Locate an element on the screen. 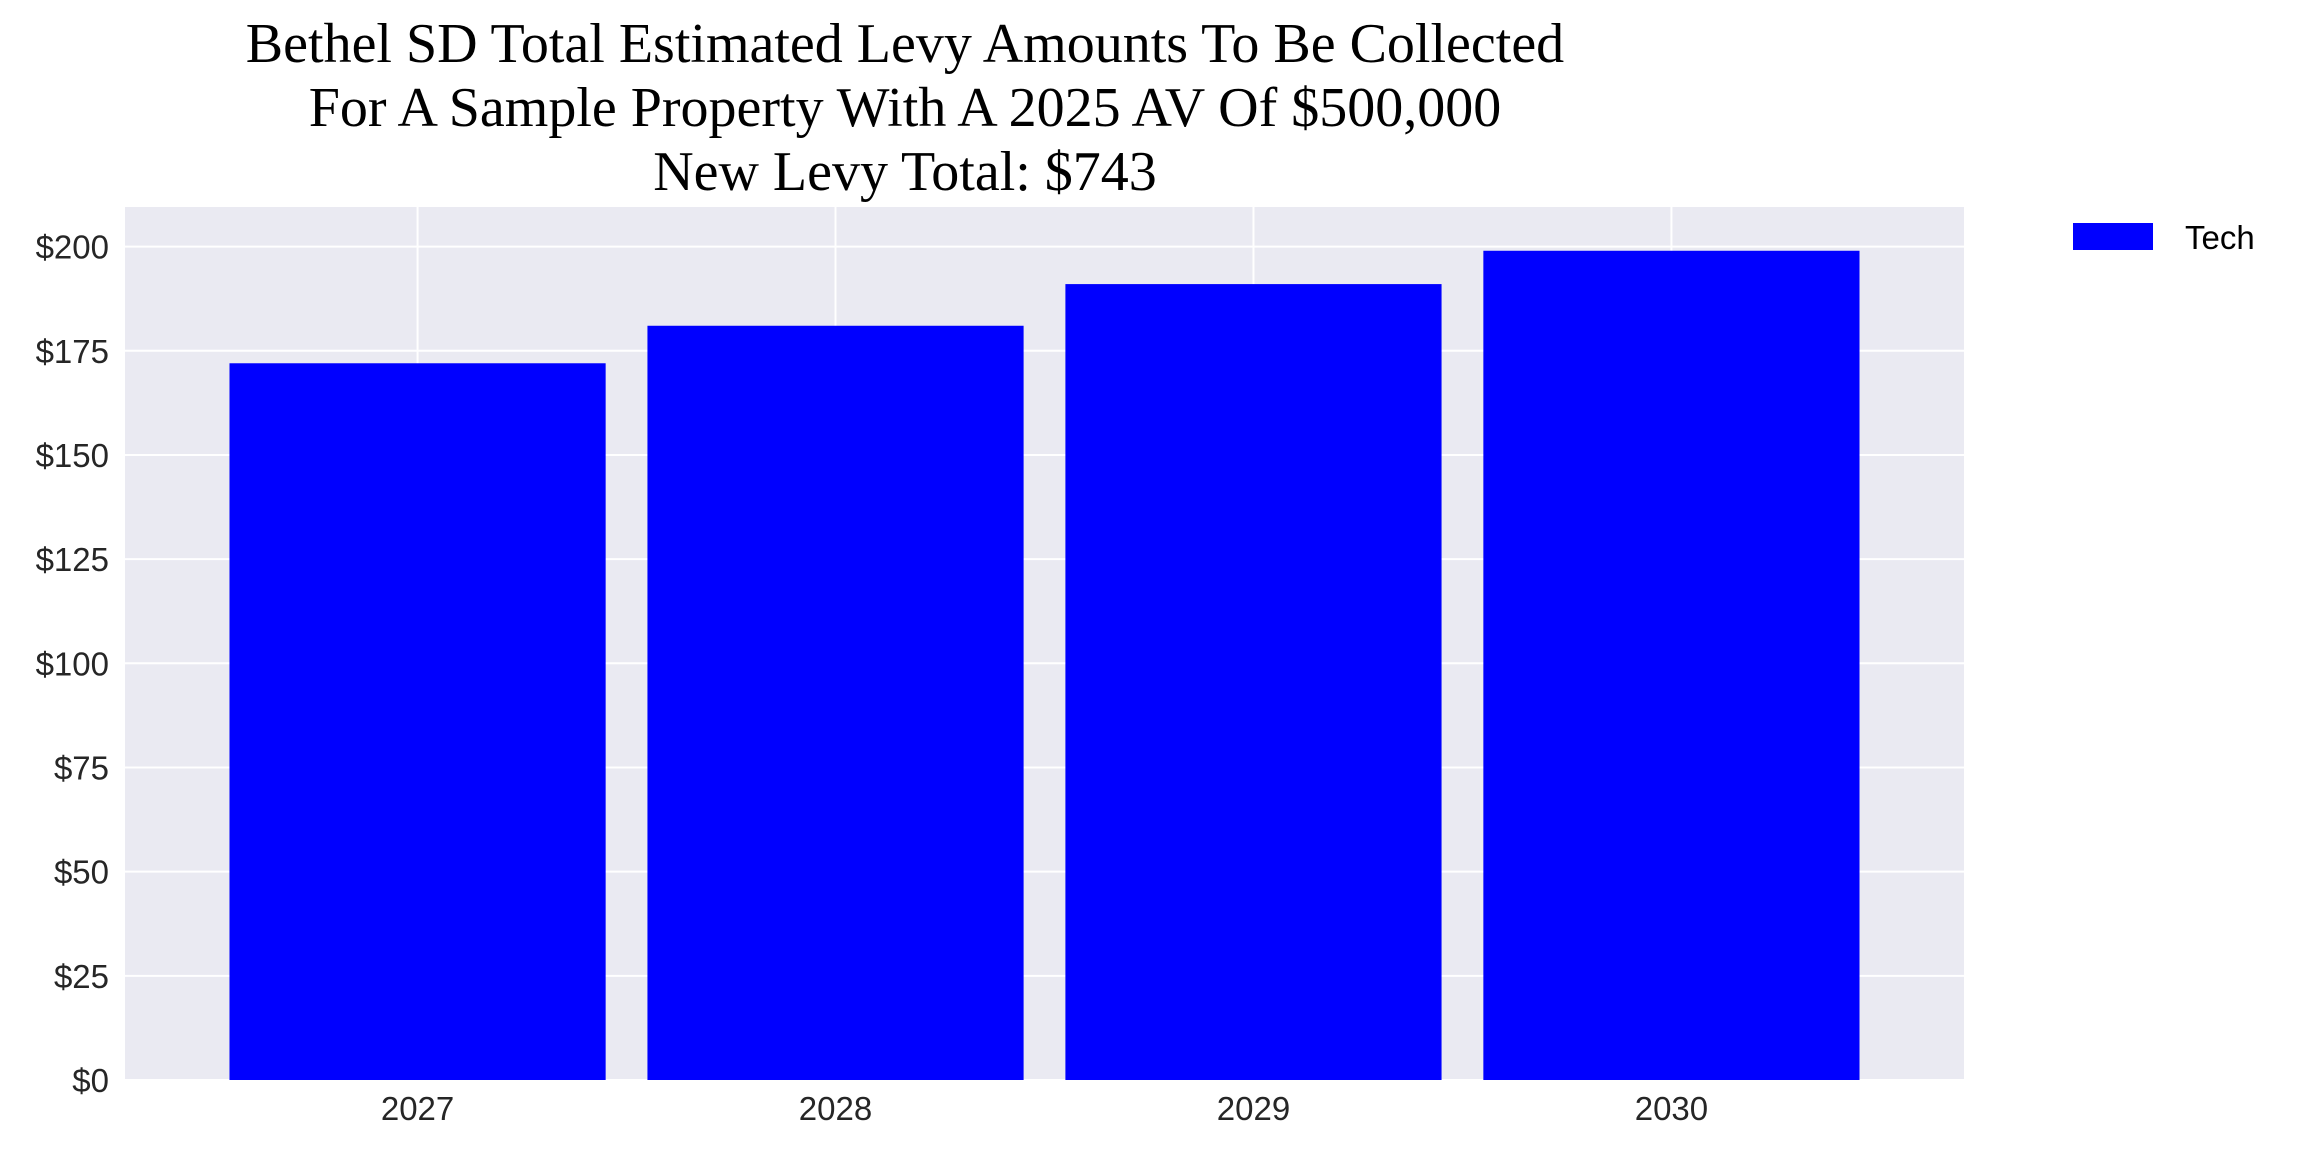 The width and height of the screenshot is (2304, 1152). y-ticks: $0 $25 $50 $75 $100 $125 $150 $175 $200 is located at coordinates (72, 664).